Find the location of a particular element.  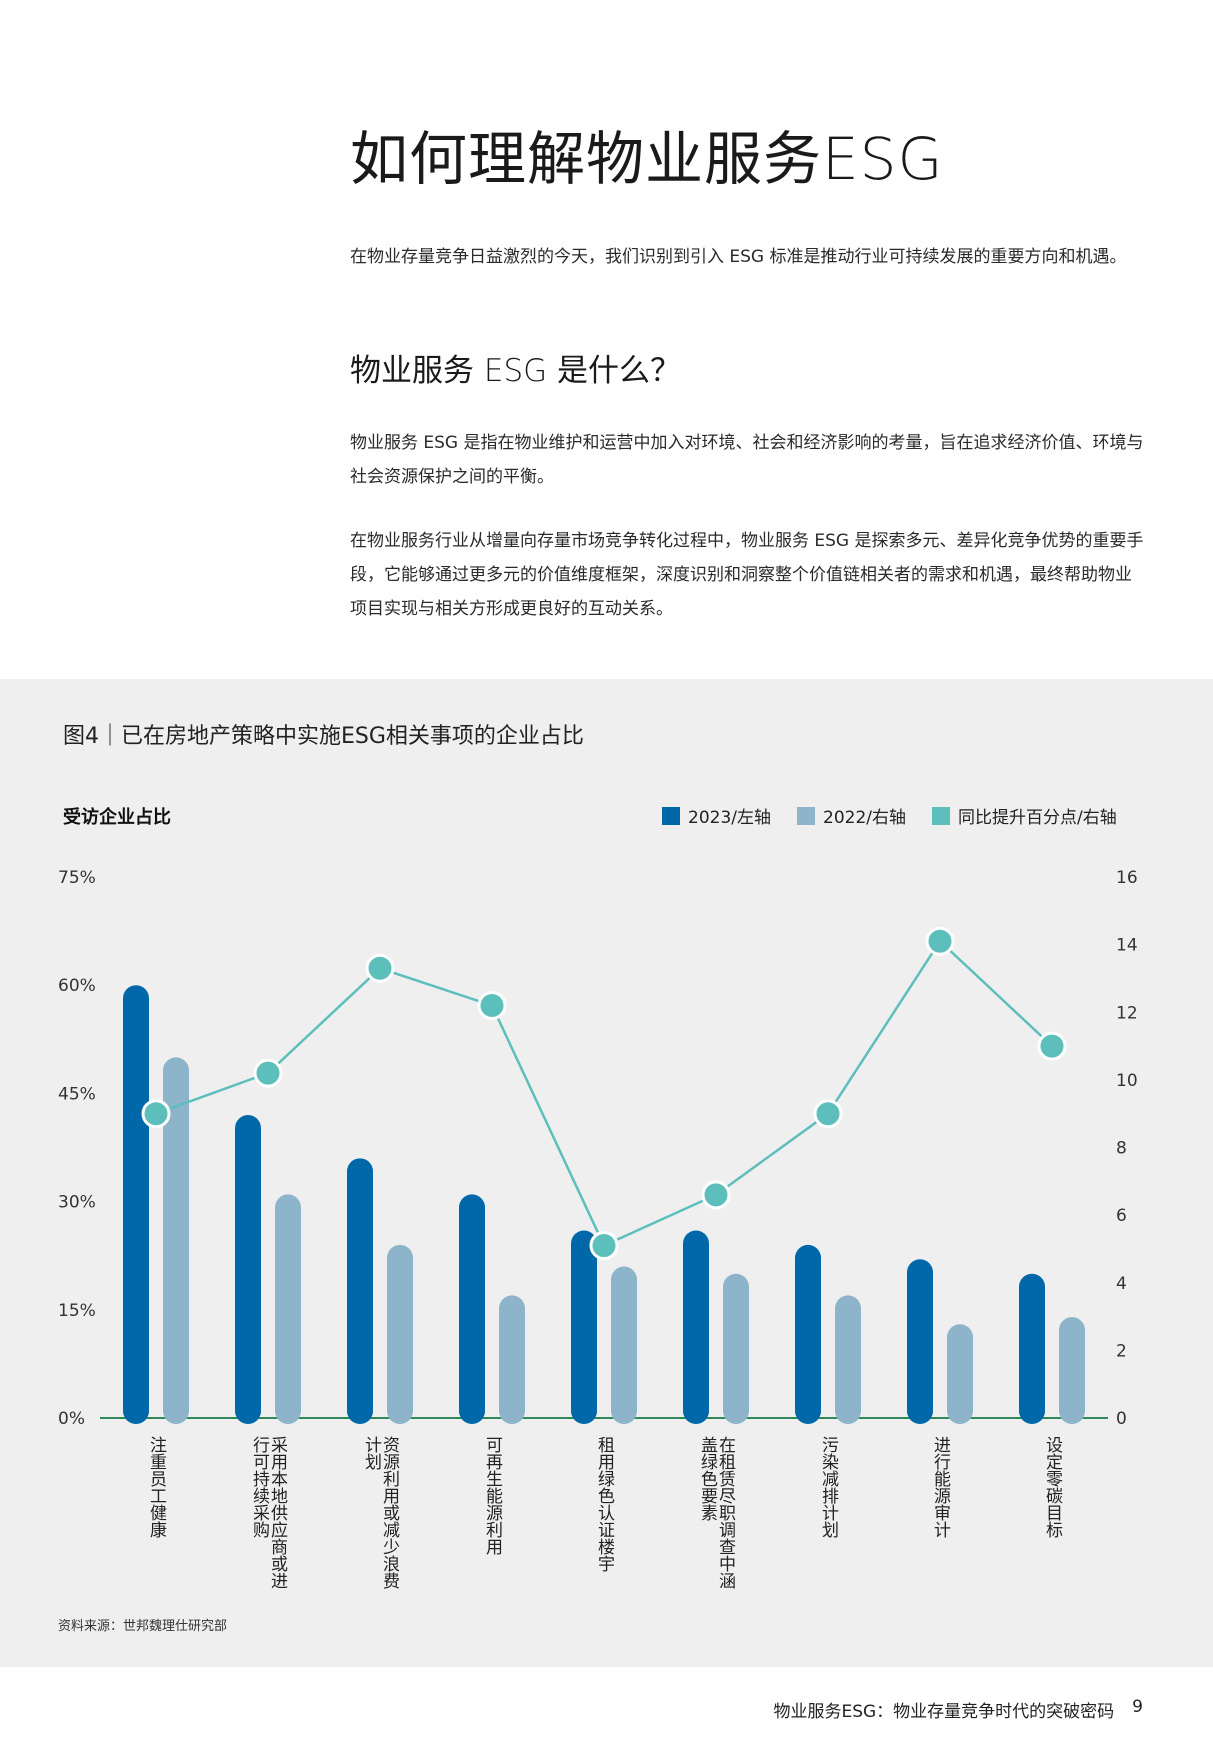

left-tick-label: 75% is located at coordinates (77, 878).